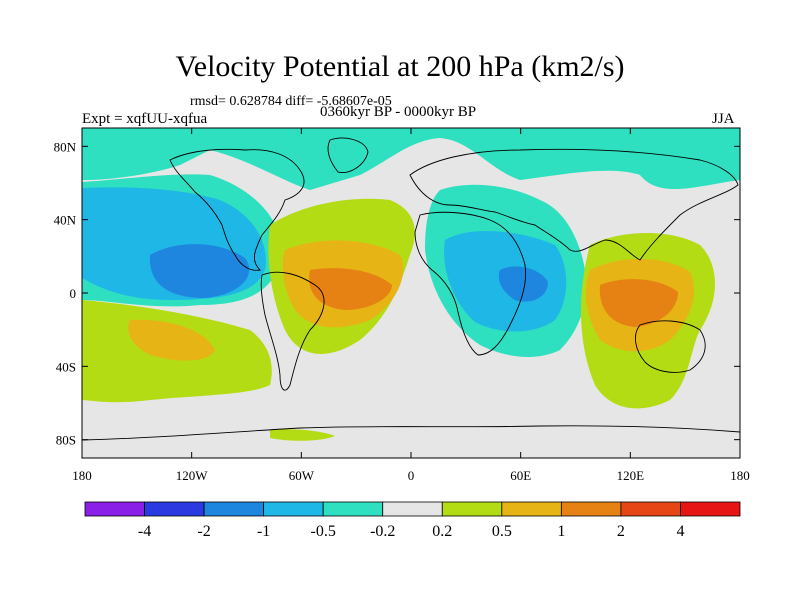  Describe the element at coordinates (66, 440) in the screenshot. I see `lat-label: 80S` at that location.